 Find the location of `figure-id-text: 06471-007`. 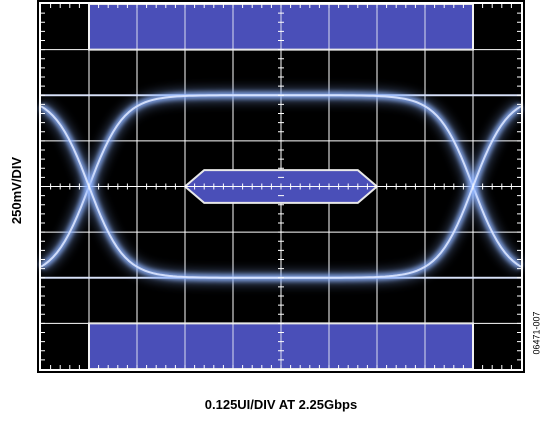

figure-id-text: 06471-007 is located at coordinates (537, 332).